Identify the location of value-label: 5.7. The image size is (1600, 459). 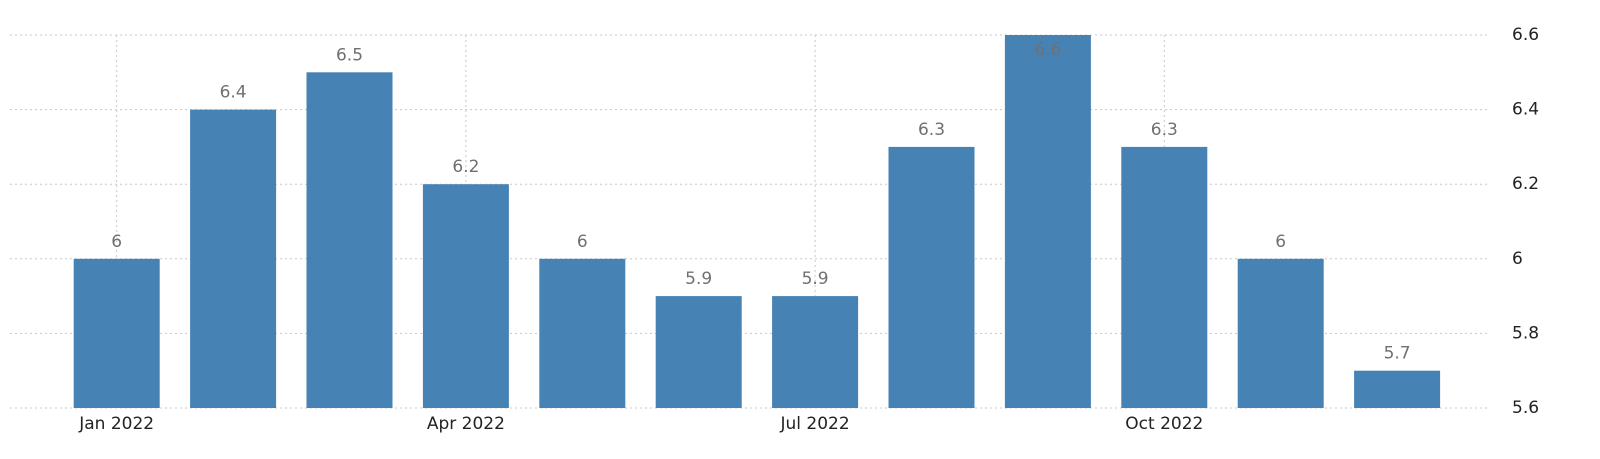
(1397, 354).